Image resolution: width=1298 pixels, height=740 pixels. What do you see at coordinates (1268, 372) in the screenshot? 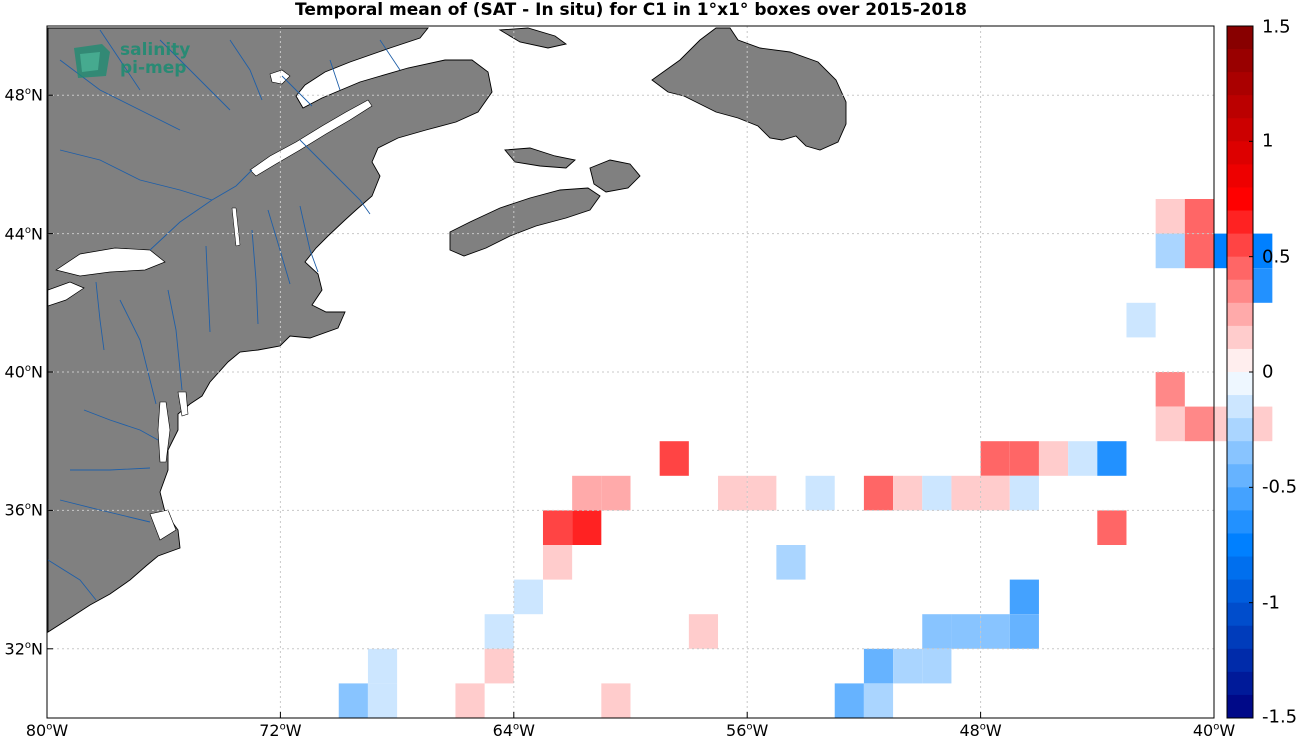
I see `colorbar-tick-label: 0` at bounding box center [1268, 372].